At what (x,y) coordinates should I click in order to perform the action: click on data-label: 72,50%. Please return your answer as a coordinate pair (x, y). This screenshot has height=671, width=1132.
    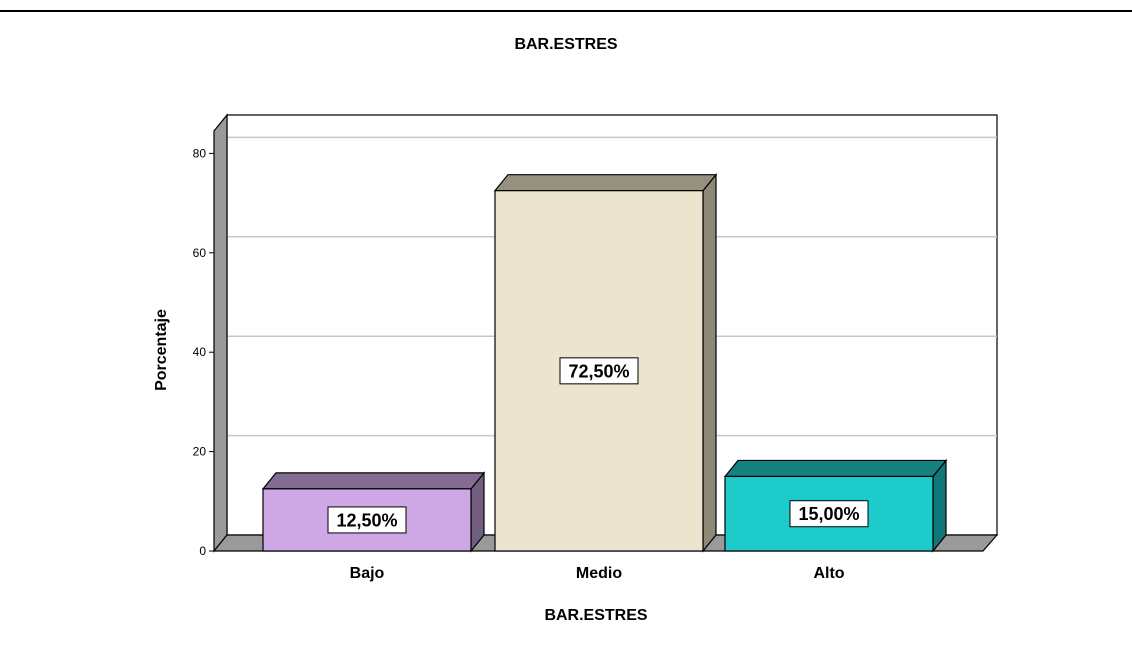
    Looking at the image, I should click on (598, 371).